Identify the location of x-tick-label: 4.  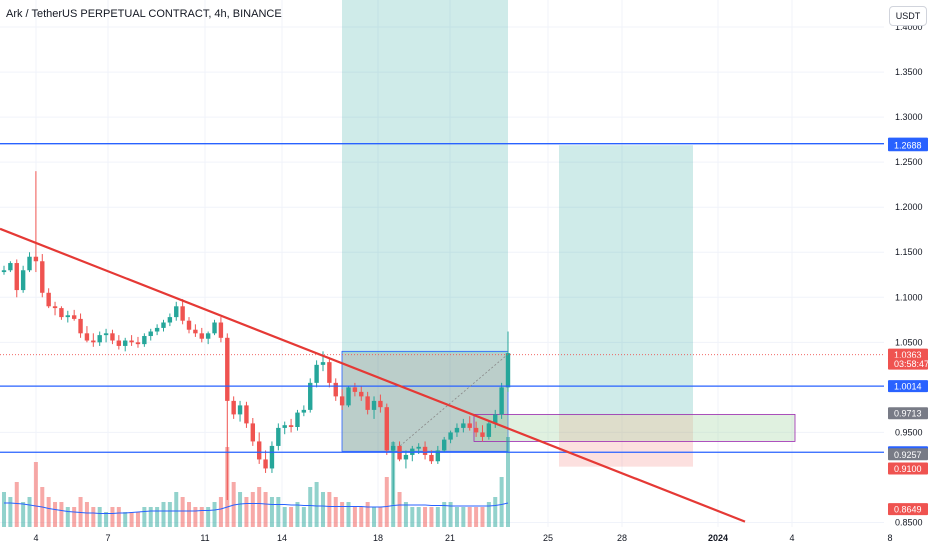
(791, 538).